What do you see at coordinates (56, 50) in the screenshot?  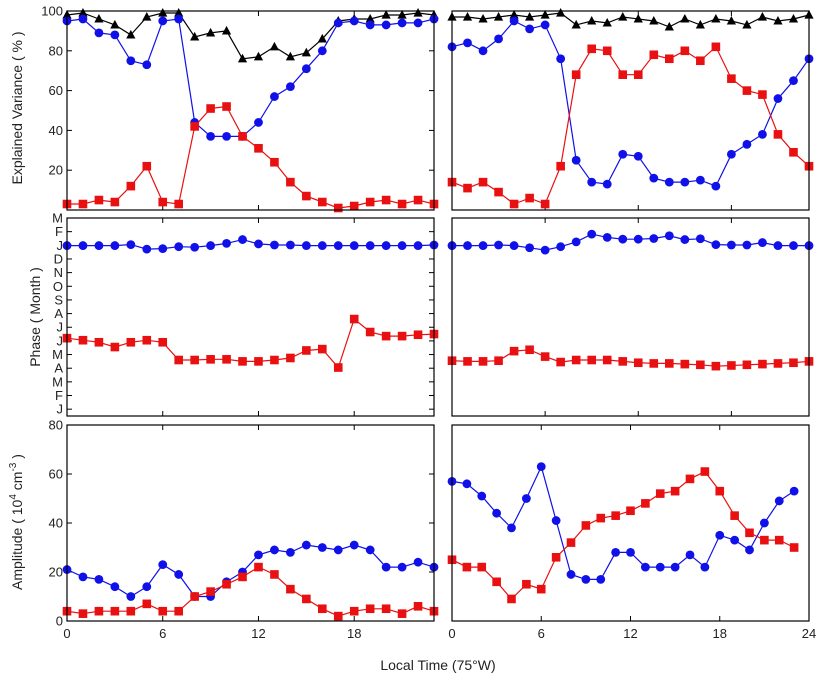 I see `y-tick-label: 80` at bounding box center [56, 50].